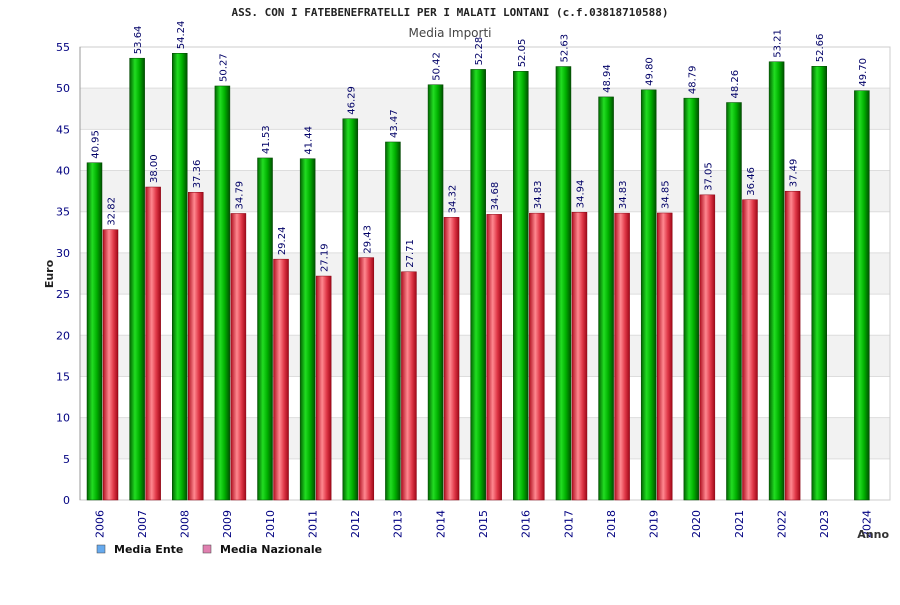 Image resolution: width=900 pixels, height=605 pixels. What do you see at coordinates (66, 459) in the screenshot?
I see `y-tick-label: 5` at bounding box center [66, 459].